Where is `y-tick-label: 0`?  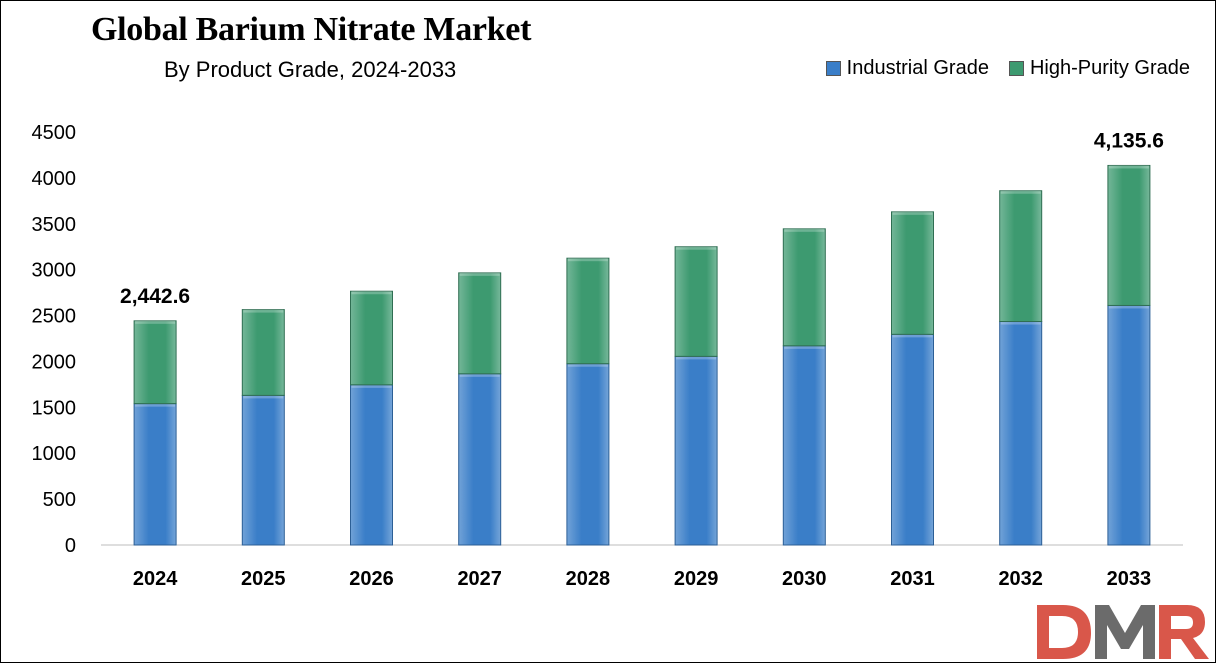 y-tick-label: 0 is located at coordinates (70, 546).